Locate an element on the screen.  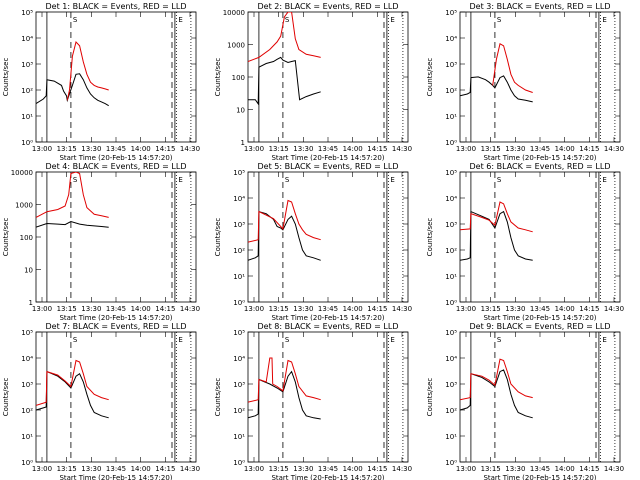
y-tick-label: 1000 is located at coordinates (236, 46).